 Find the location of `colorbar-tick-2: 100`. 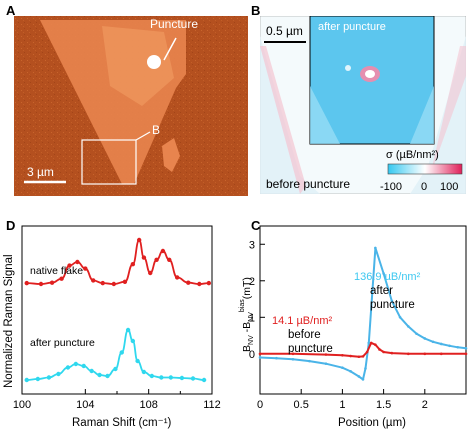

colorbar-tick-2: 100 is located at coordinates (449, 187).